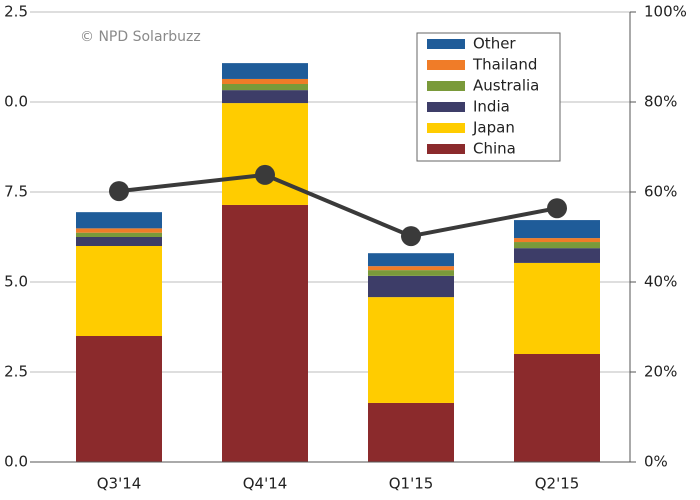 The image size is (700, 500). Describe the element at coordinates (504, 65) in the screenshot. I see `legend-label: Thailand` at that location.